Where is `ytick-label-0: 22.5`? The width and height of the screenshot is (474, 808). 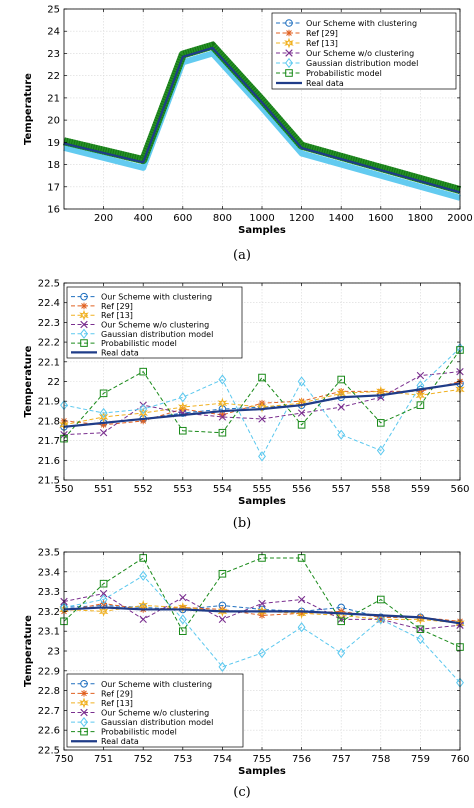 ytick-label-0: 22.5 is located at coordinates (49, 751).